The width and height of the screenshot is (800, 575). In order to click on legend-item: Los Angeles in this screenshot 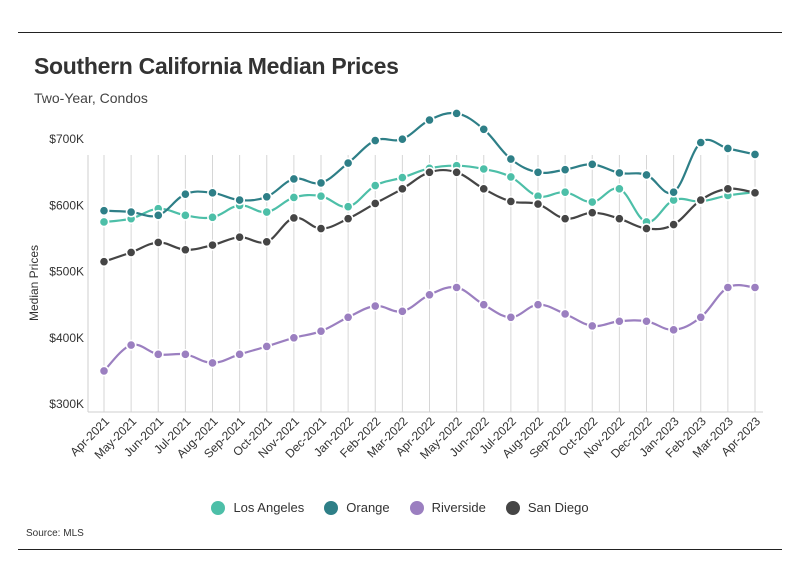, I will do `click(257, 507)`.